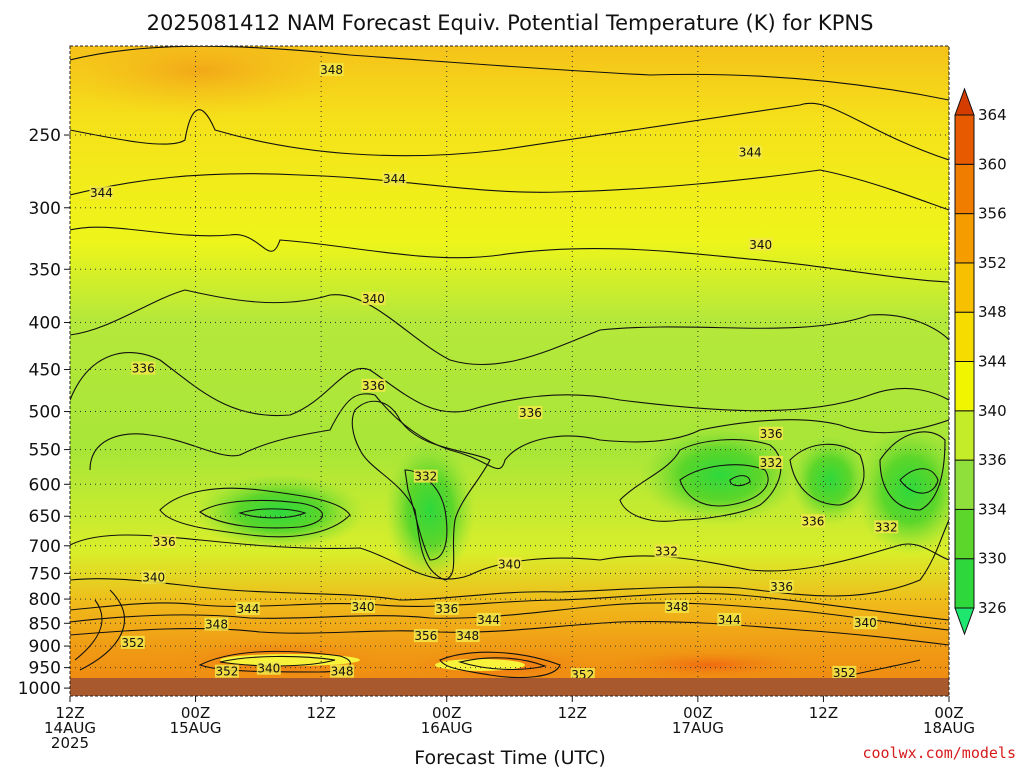 This screenshot has width=1024, height=768. What do you see at coordinates (992, 164) in the screenshot?
I see `colorbar-label: 360` at bounding box center [992, 164].